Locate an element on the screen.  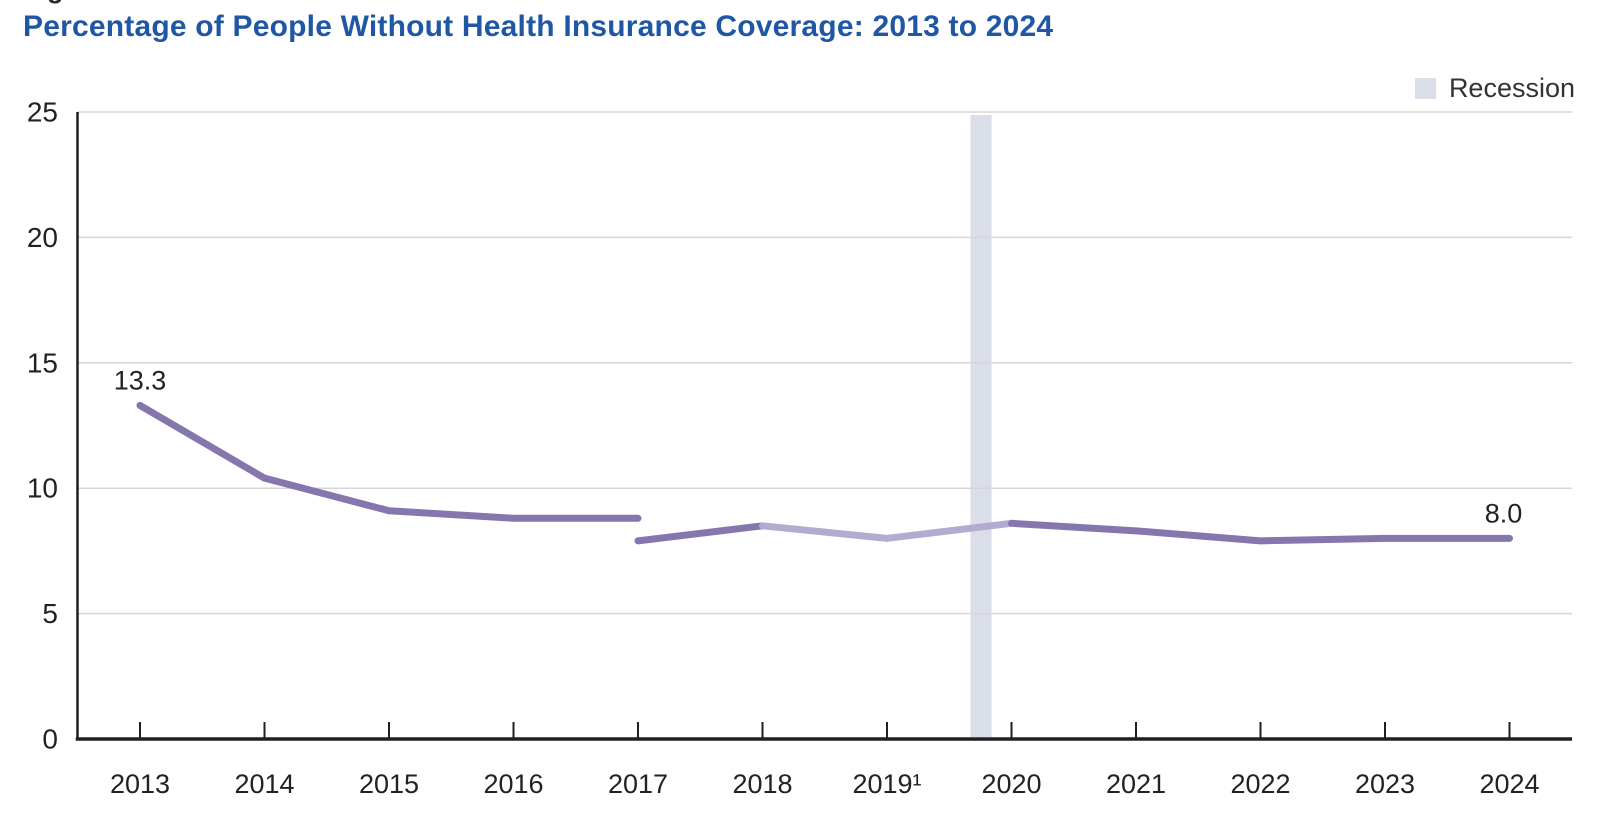
y-tick-label: 25 is located at coordinates (42, 112).